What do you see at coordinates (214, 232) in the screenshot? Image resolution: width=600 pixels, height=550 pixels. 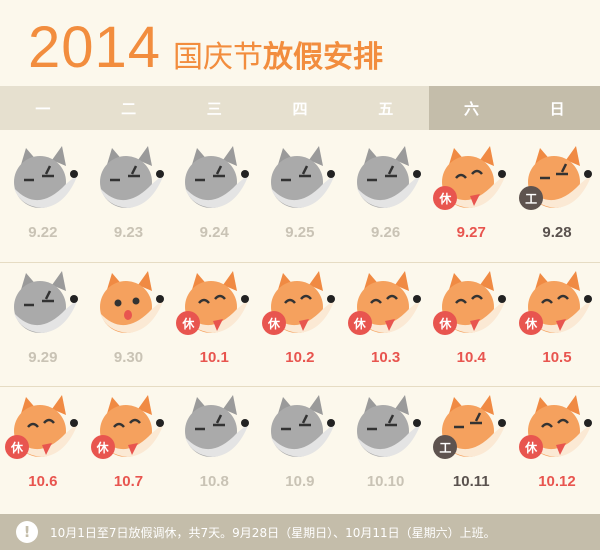 I see `day-date: 9.24` at bounding box center [214, 232].